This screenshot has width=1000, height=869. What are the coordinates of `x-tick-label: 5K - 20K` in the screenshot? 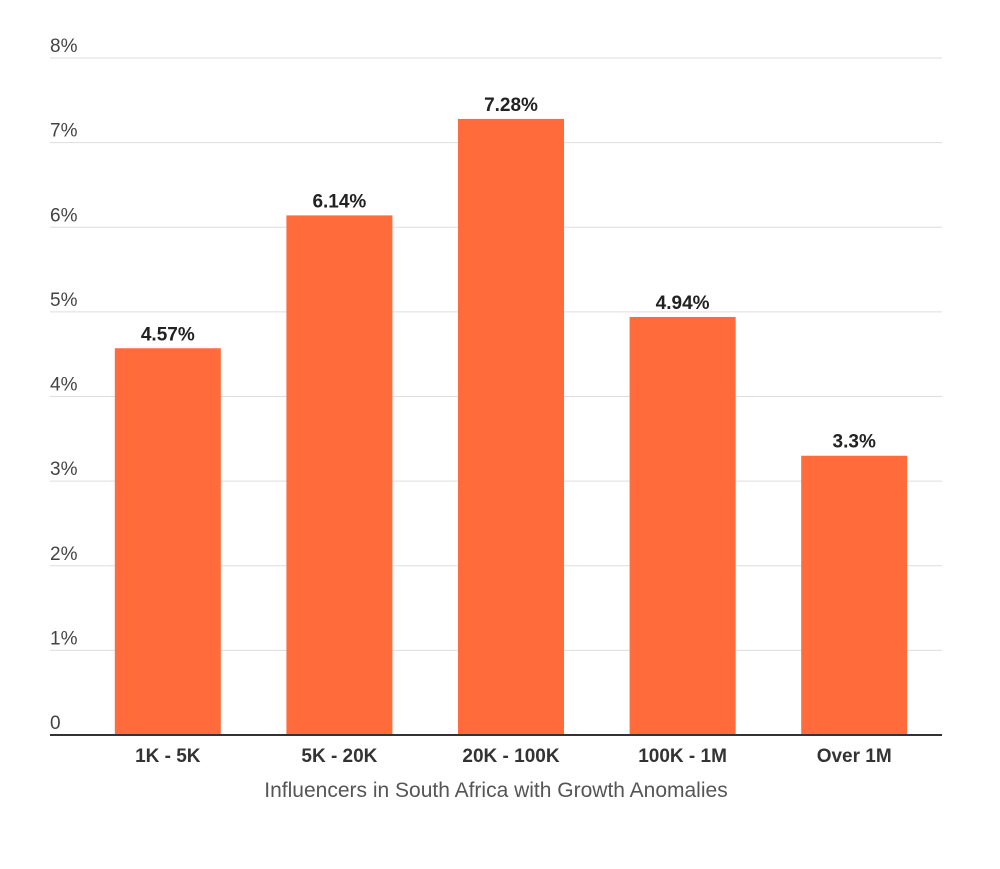 It's located at (339, 756).